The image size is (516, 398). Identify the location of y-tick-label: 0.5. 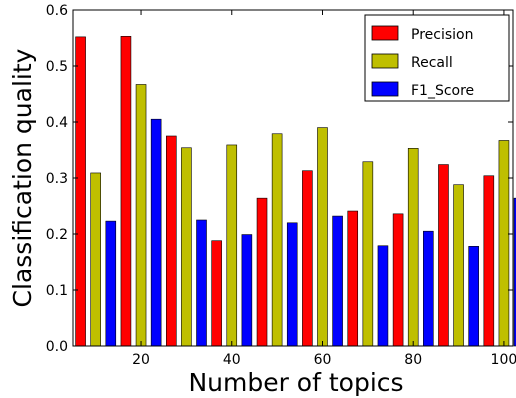
(57, 67).